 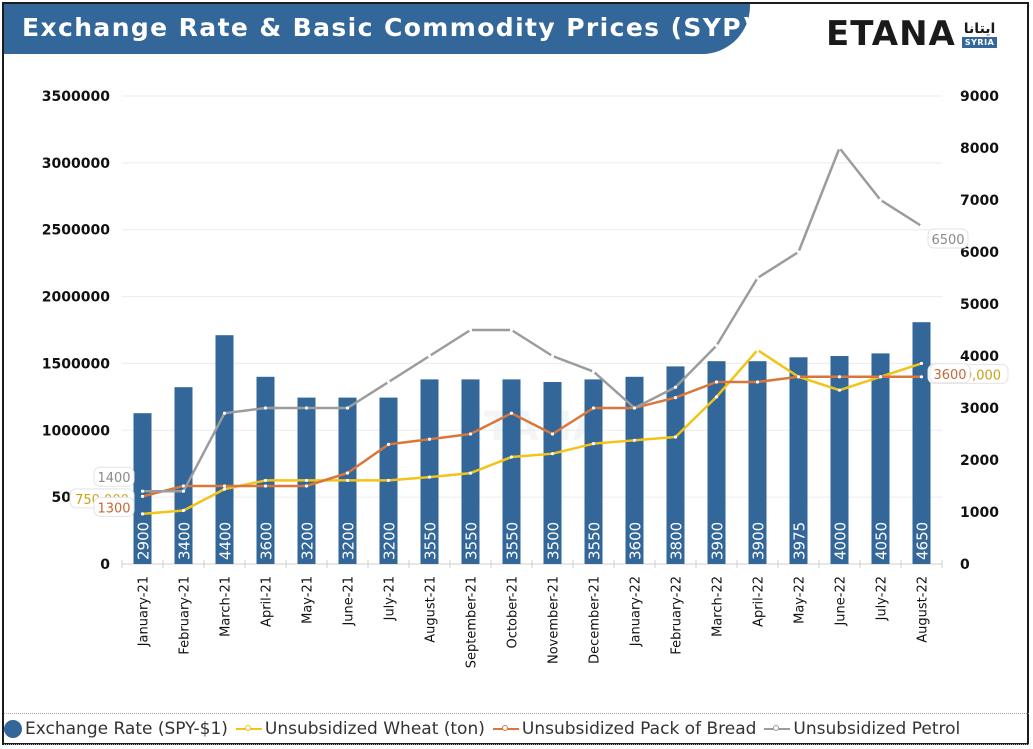 I want to click on bar-value-label: 4650, so click(x=923, y=541).